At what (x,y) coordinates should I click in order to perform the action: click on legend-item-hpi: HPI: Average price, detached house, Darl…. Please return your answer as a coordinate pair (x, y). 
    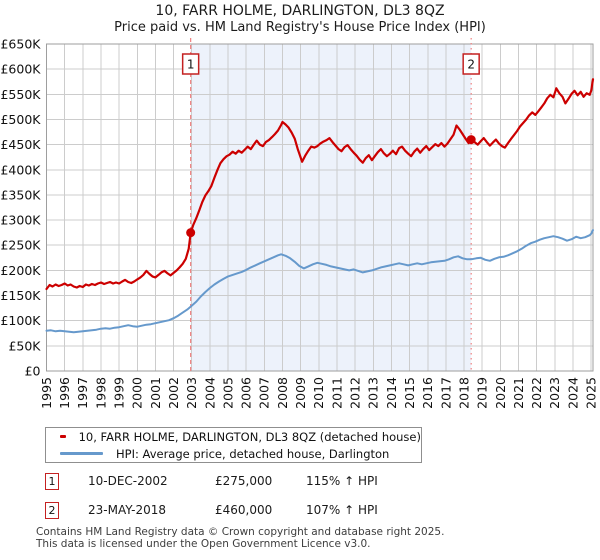
    Looking at the image, I should click on (233, 454).